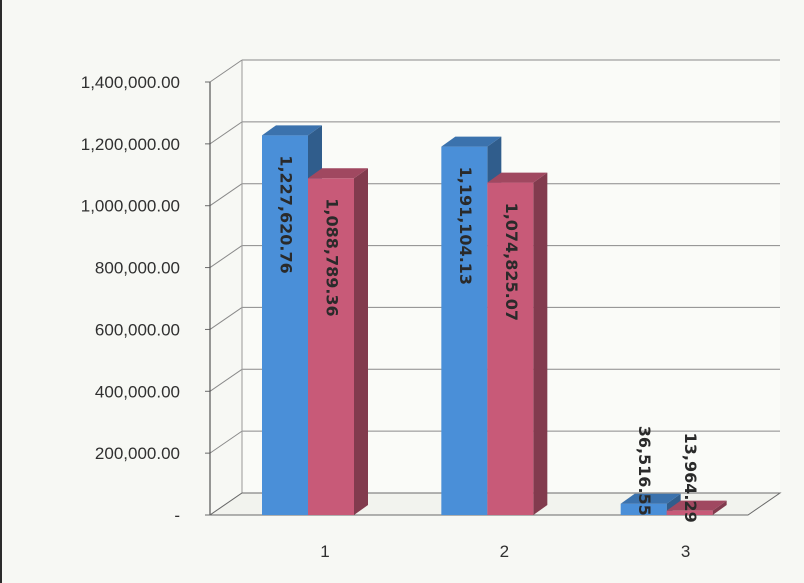  What do you see at coordinates (644, 471) in the screenshot?
I see `data-label: 36,516.55` at bounding box center [644, 471].